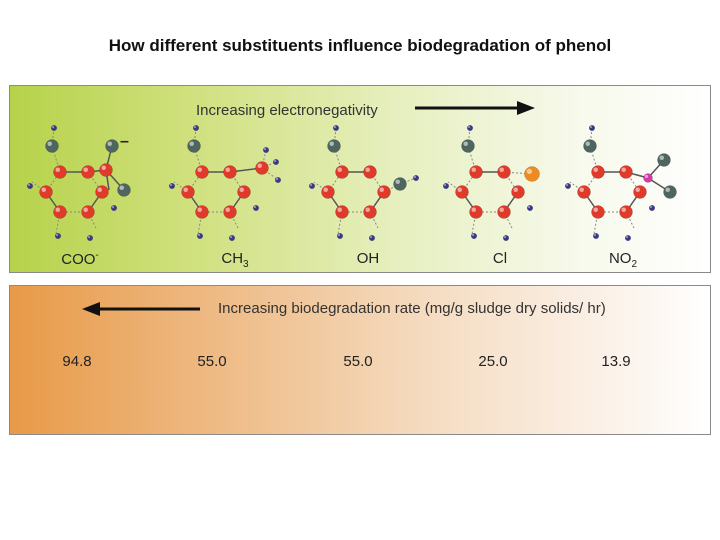 This screenshot has width=720, height=540. Describe the element at coordinates (212, 361) in the screenshot. I see `rate-value-ch3: 55.0` at that location.